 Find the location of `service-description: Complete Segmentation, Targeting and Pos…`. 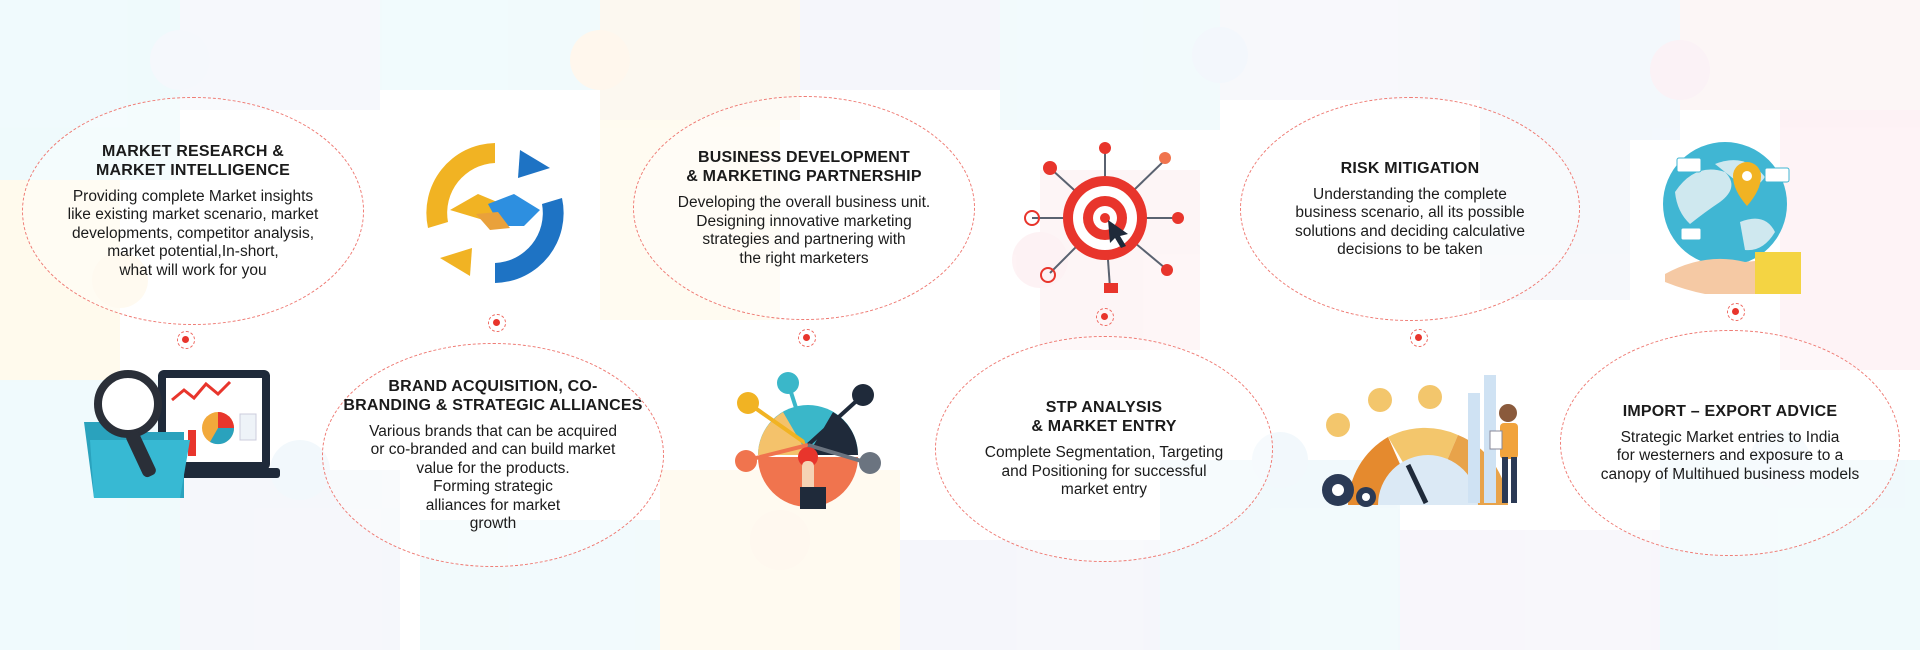

service-description: Complete Segmentation, Targeting and Pos… is located at coordinates (1104, 471).